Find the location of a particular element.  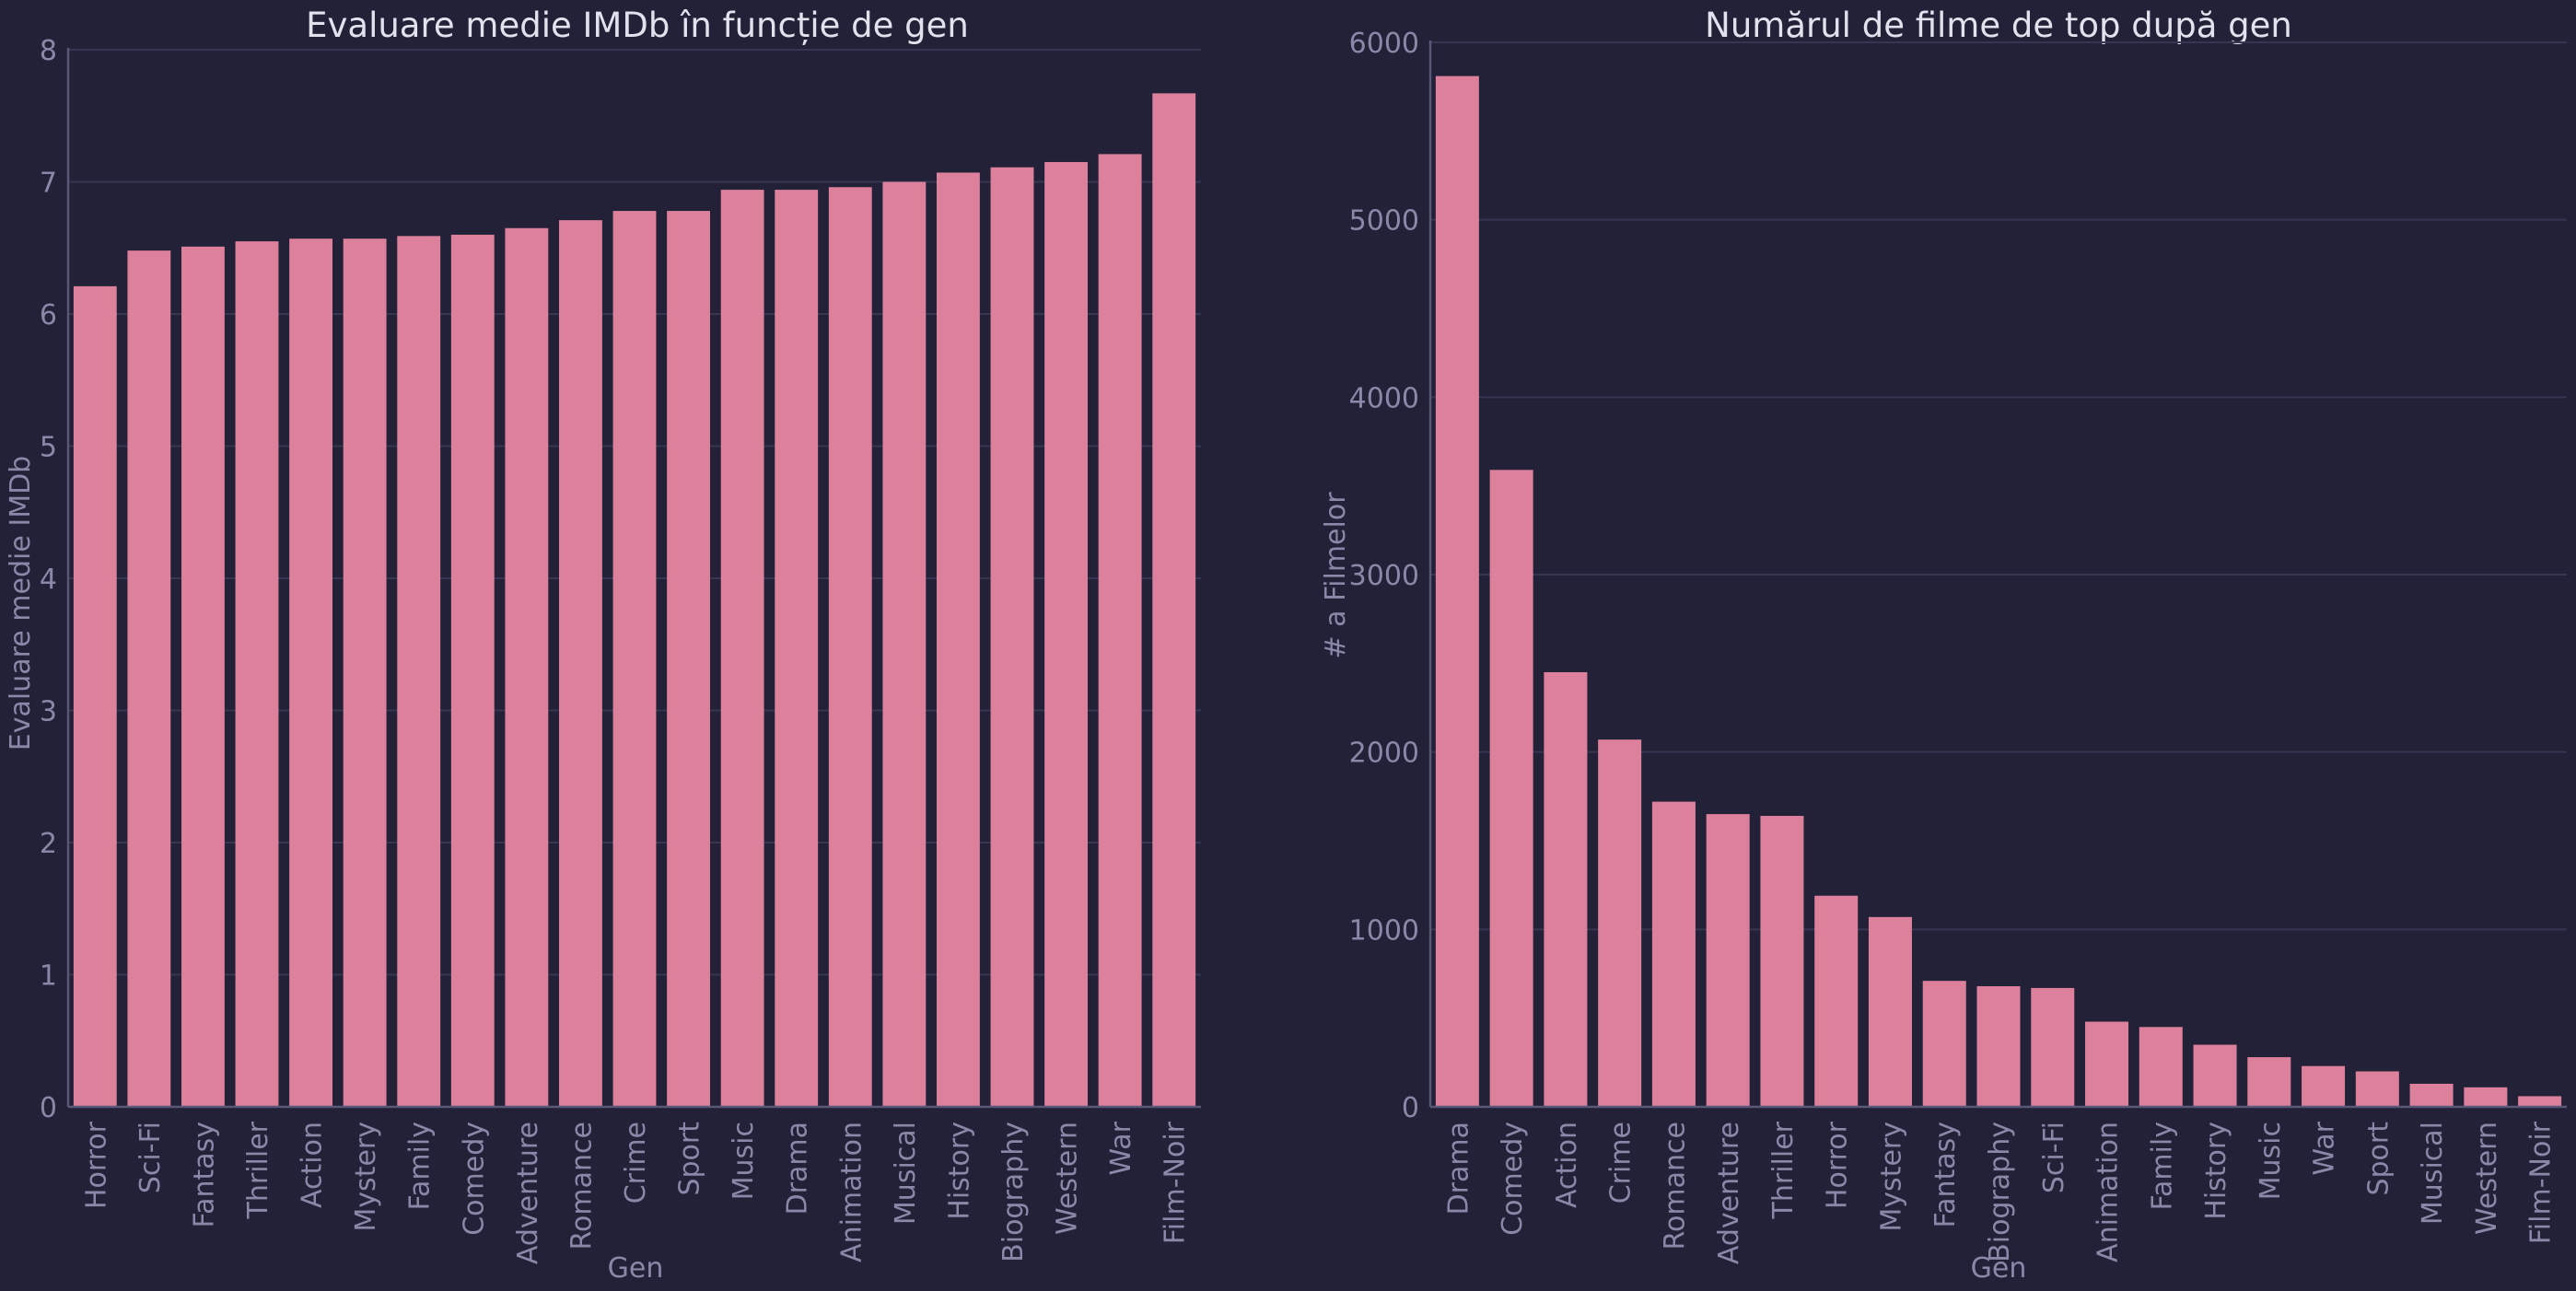

y-tick-labels: 0 1000 2000 3000 4000 5000 6000 is located at coordinates (1384, 576).